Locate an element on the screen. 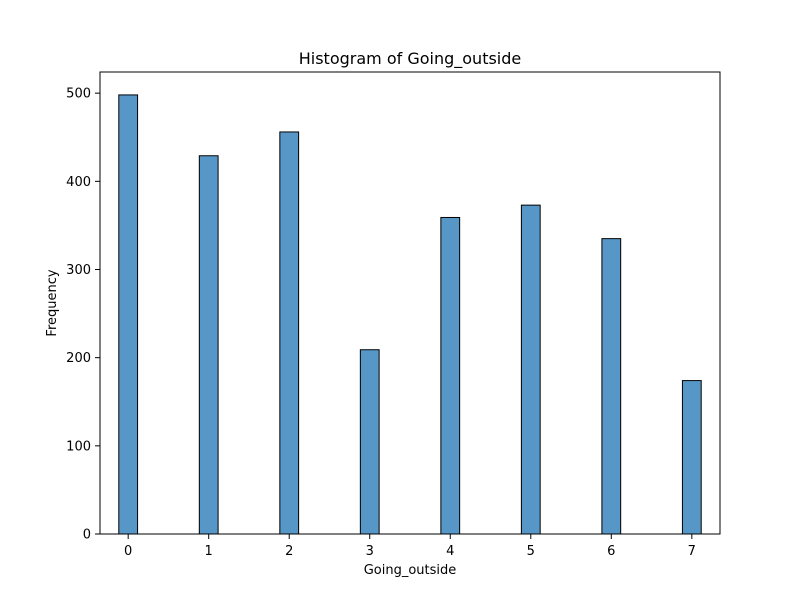 The image size is (800, 600). y-tick-label: 400 is located at coordinates (78, 182).